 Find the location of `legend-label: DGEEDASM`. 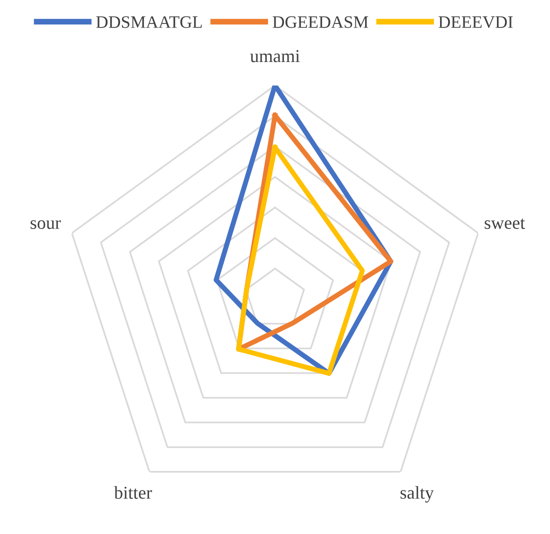

legend-label: DGEEDASM is located at coordinates (320, 22).